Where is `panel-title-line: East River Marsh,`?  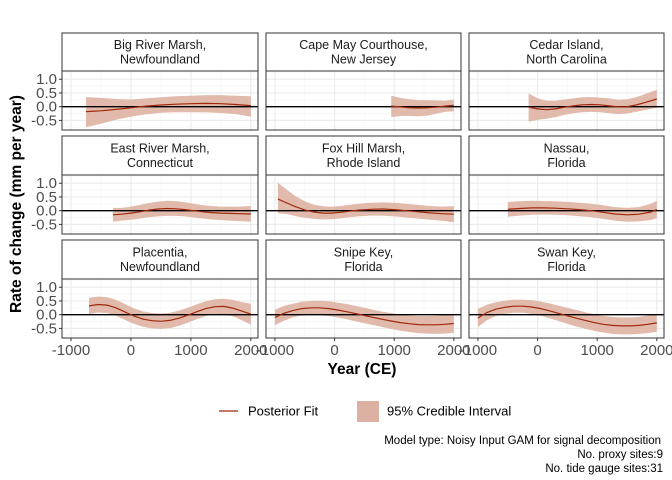
panel-title-line: East River Marsh, is located at coordinates (159, 149).